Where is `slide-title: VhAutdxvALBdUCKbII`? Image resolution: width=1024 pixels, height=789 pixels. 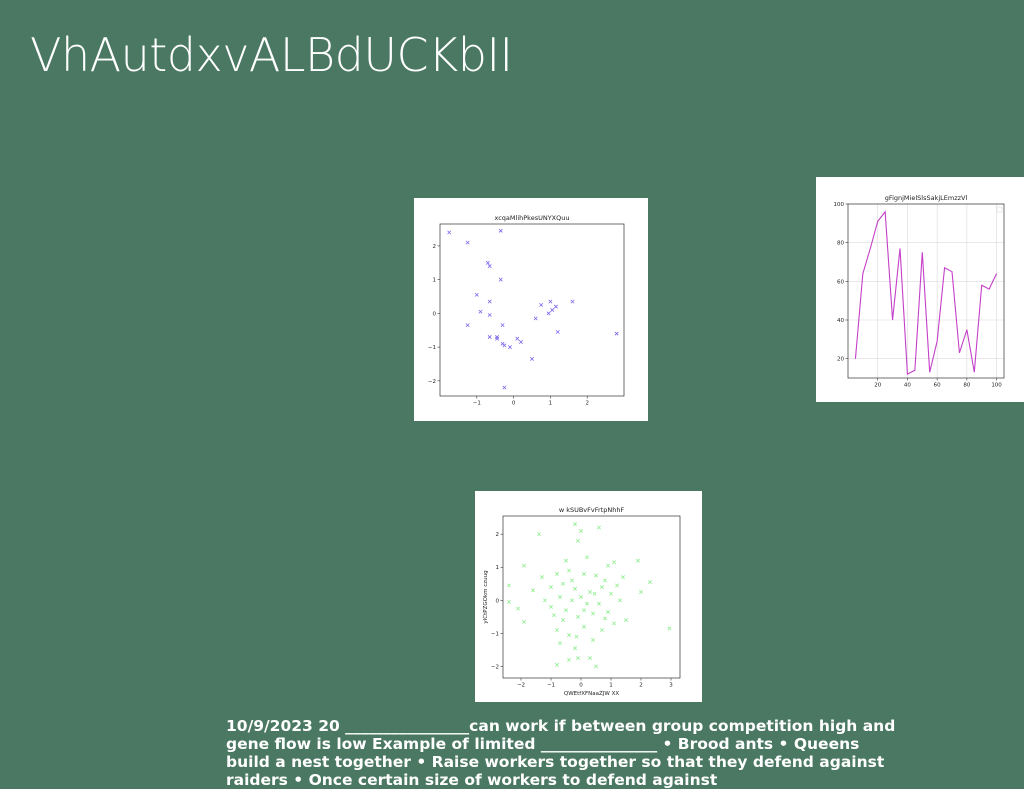 slide-title: VhAutdxvALBdUCKbII is located at coordinates (271, 55).